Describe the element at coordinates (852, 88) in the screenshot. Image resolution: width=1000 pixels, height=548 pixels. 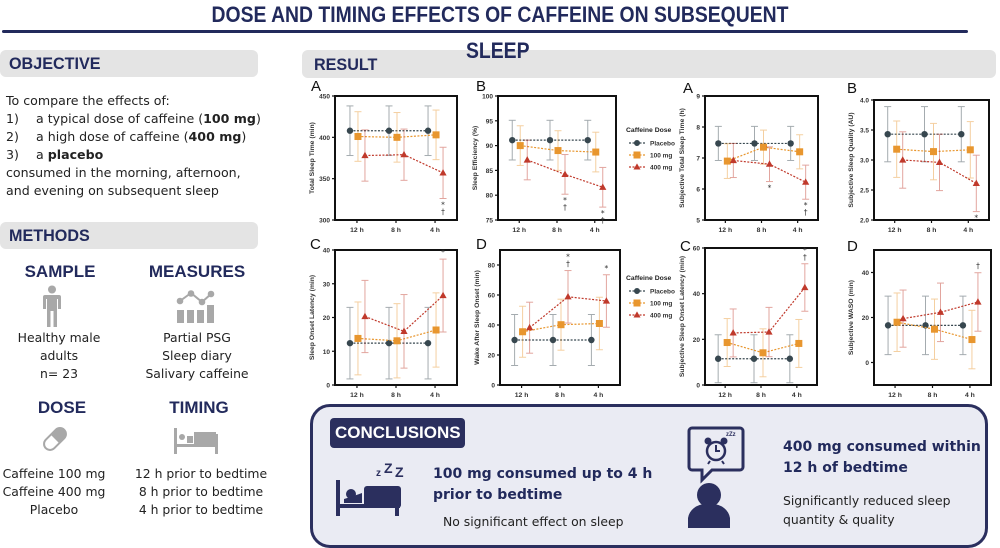
I see `panel-letter: B` at that location.